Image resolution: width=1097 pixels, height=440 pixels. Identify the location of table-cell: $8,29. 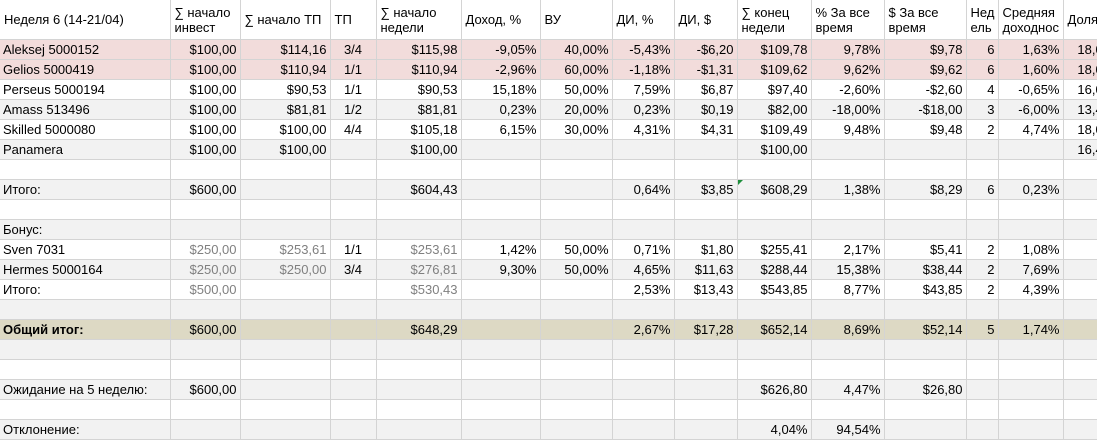
(925, 189).